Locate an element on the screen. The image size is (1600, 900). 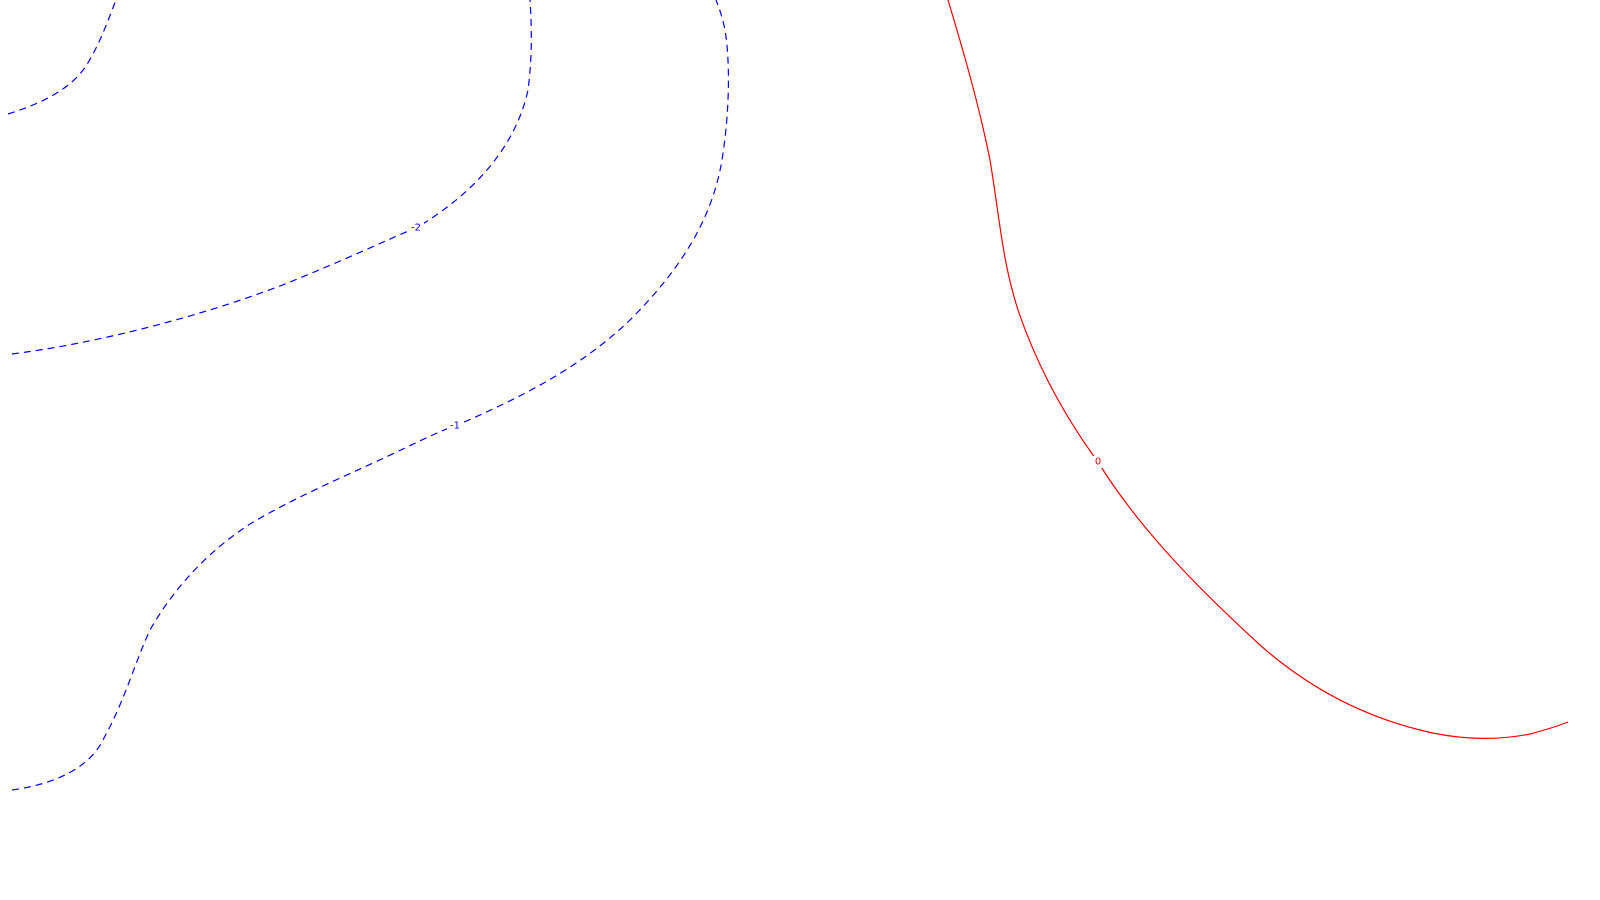
contour-label-minus-2: -2 is located at coordinates (416, 228).